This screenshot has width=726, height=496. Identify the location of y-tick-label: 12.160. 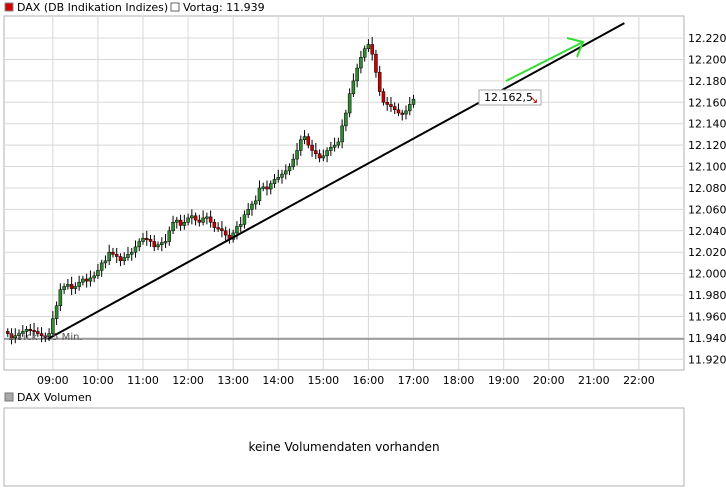
(707, 102).